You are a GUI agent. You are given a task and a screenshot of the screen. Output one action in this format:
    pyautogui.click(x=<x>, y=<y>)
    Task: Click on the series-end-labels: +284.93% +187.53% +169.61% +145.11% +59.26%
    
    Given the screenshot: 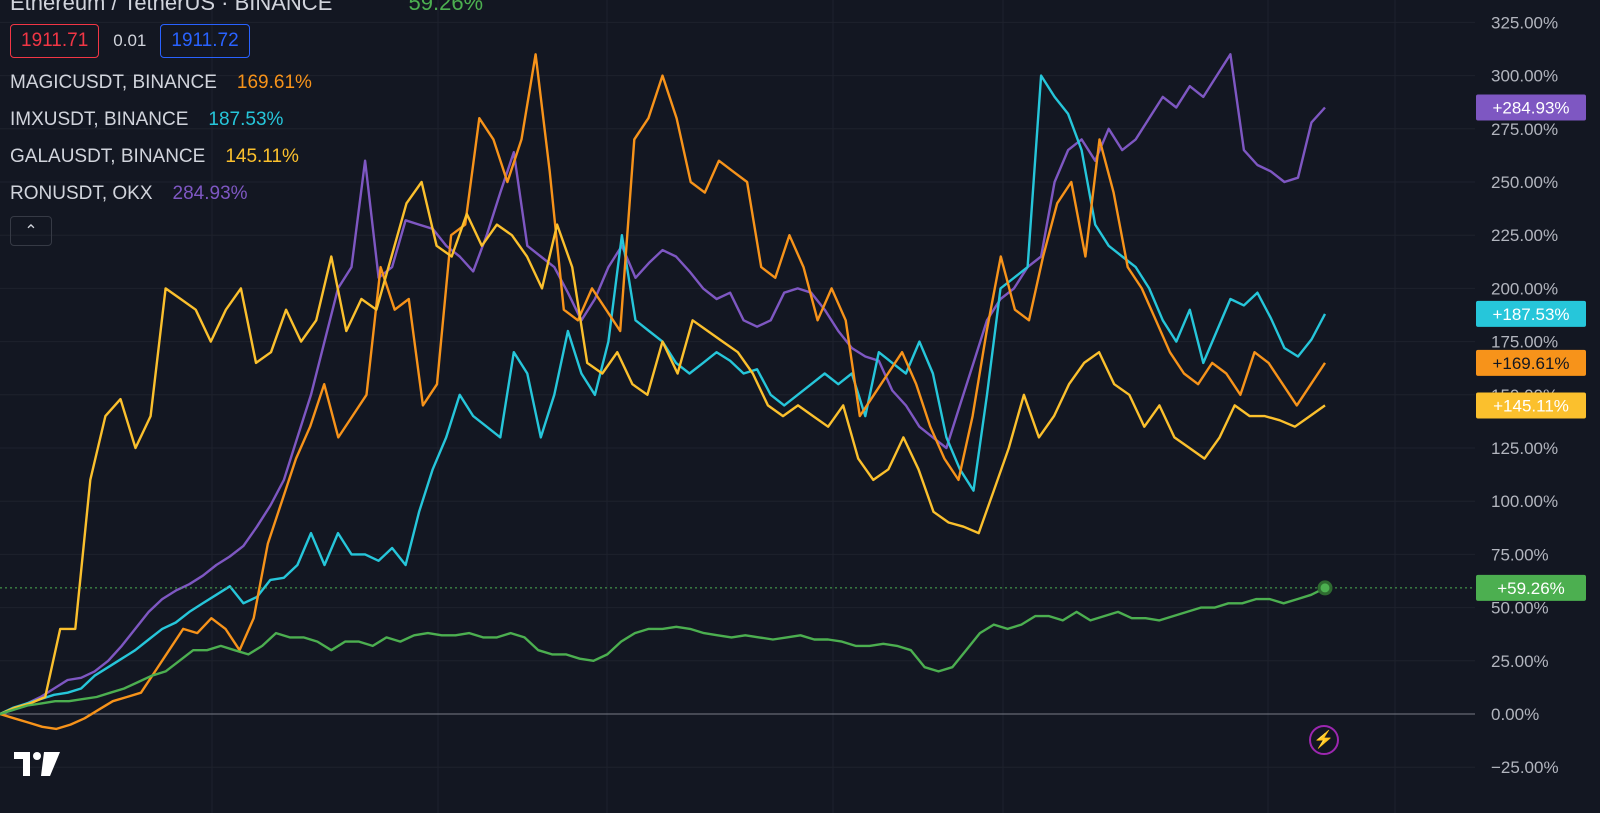 What is the action you would take?
    pyautogui.click(x=1531, y=347)
    